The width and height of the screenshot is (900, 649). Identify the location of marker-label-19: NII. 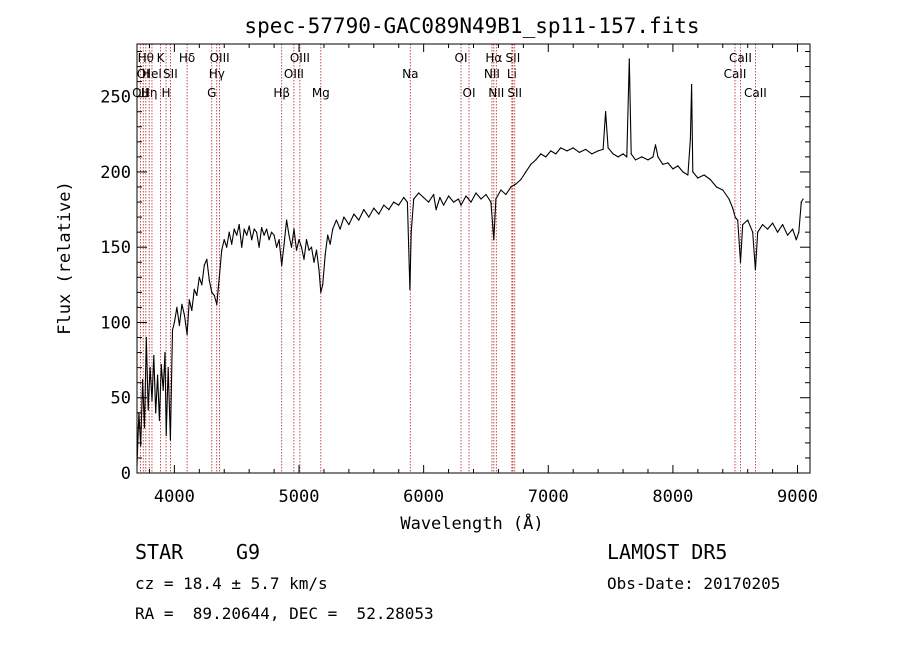
(492, 74).